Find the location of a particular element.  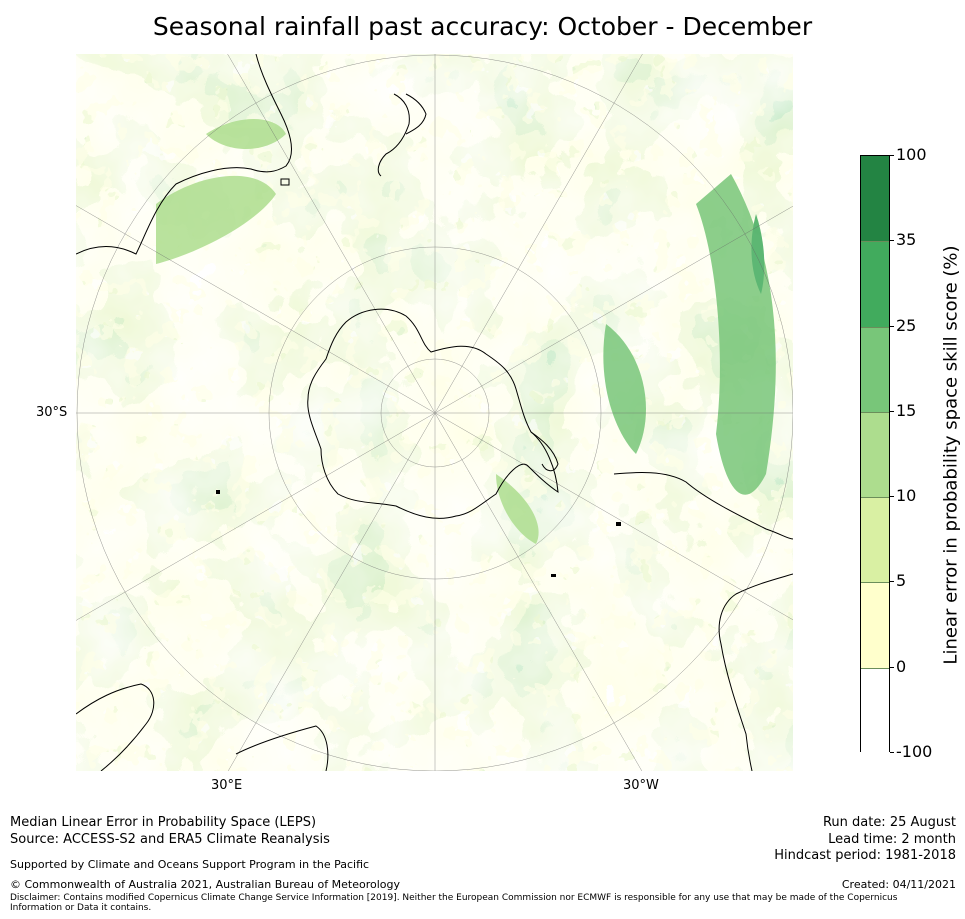

antarctica-coastline is located at coordinates (433, 413).